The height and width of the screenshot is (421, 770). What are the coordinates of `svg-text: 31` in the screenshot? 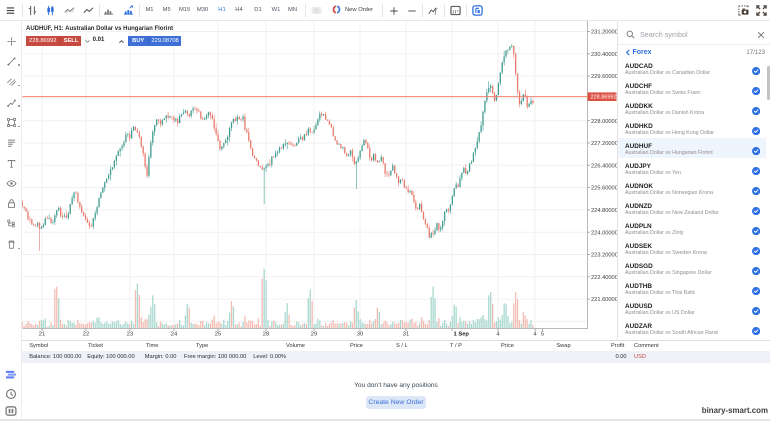 It's located at (406, 335).